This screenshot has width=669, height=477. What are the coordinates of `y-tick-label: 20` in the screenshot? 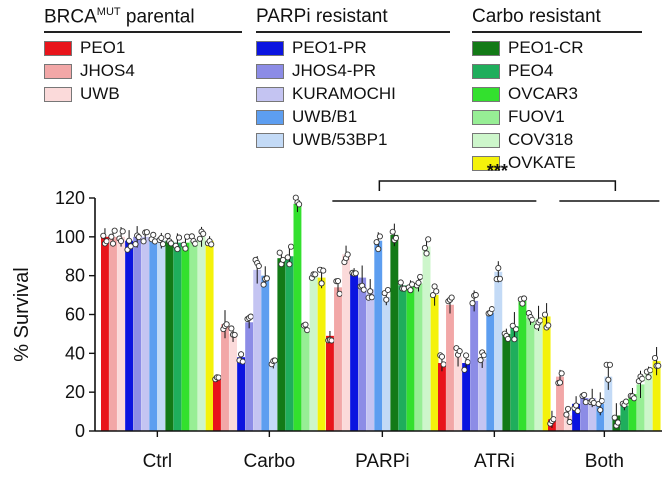 It's located at (75, 392).